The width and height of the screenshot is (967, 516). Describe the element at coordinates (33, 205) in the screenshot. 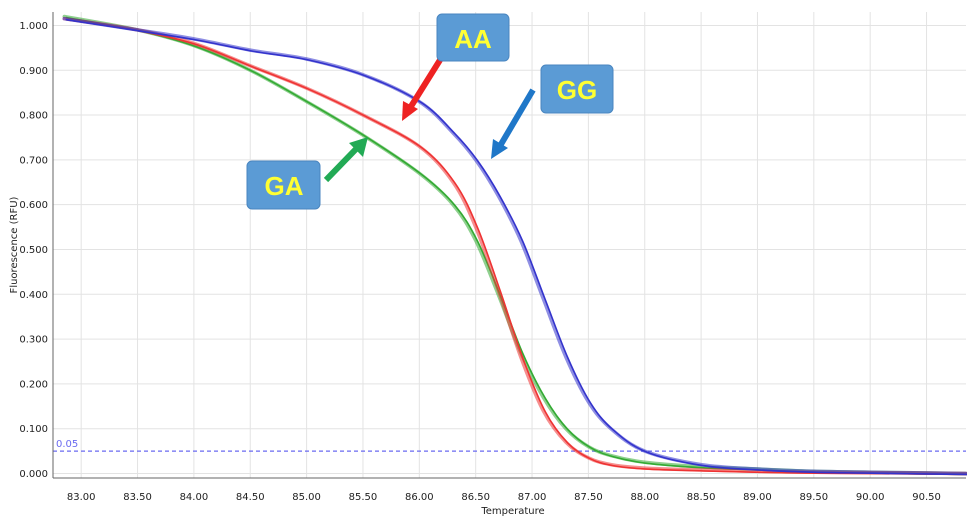

I see `y-tick-label: 0.600` at that location.